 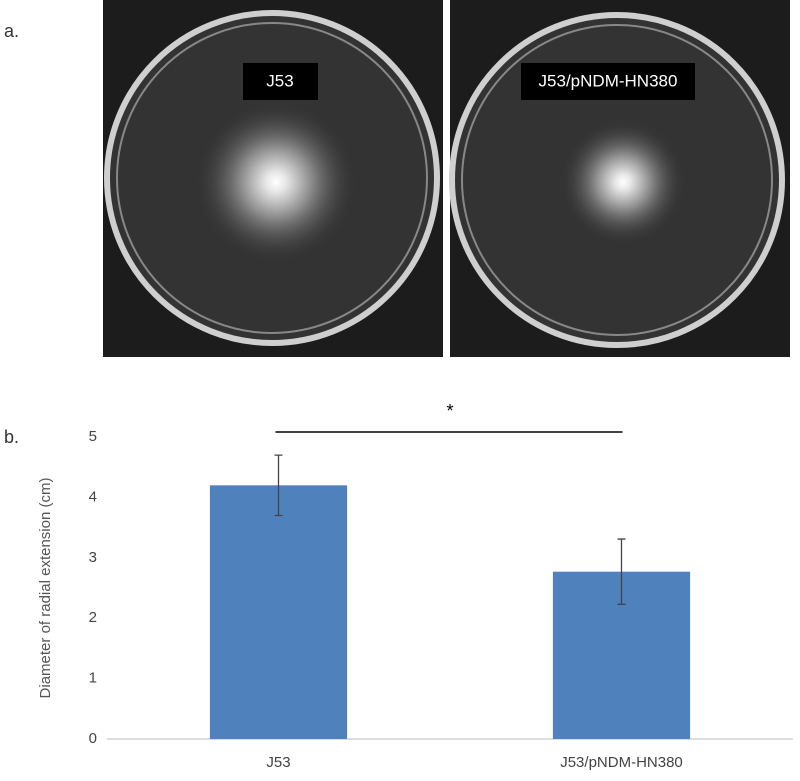 I want to click on y-tick-label: 2, so click(x=93, y=617).